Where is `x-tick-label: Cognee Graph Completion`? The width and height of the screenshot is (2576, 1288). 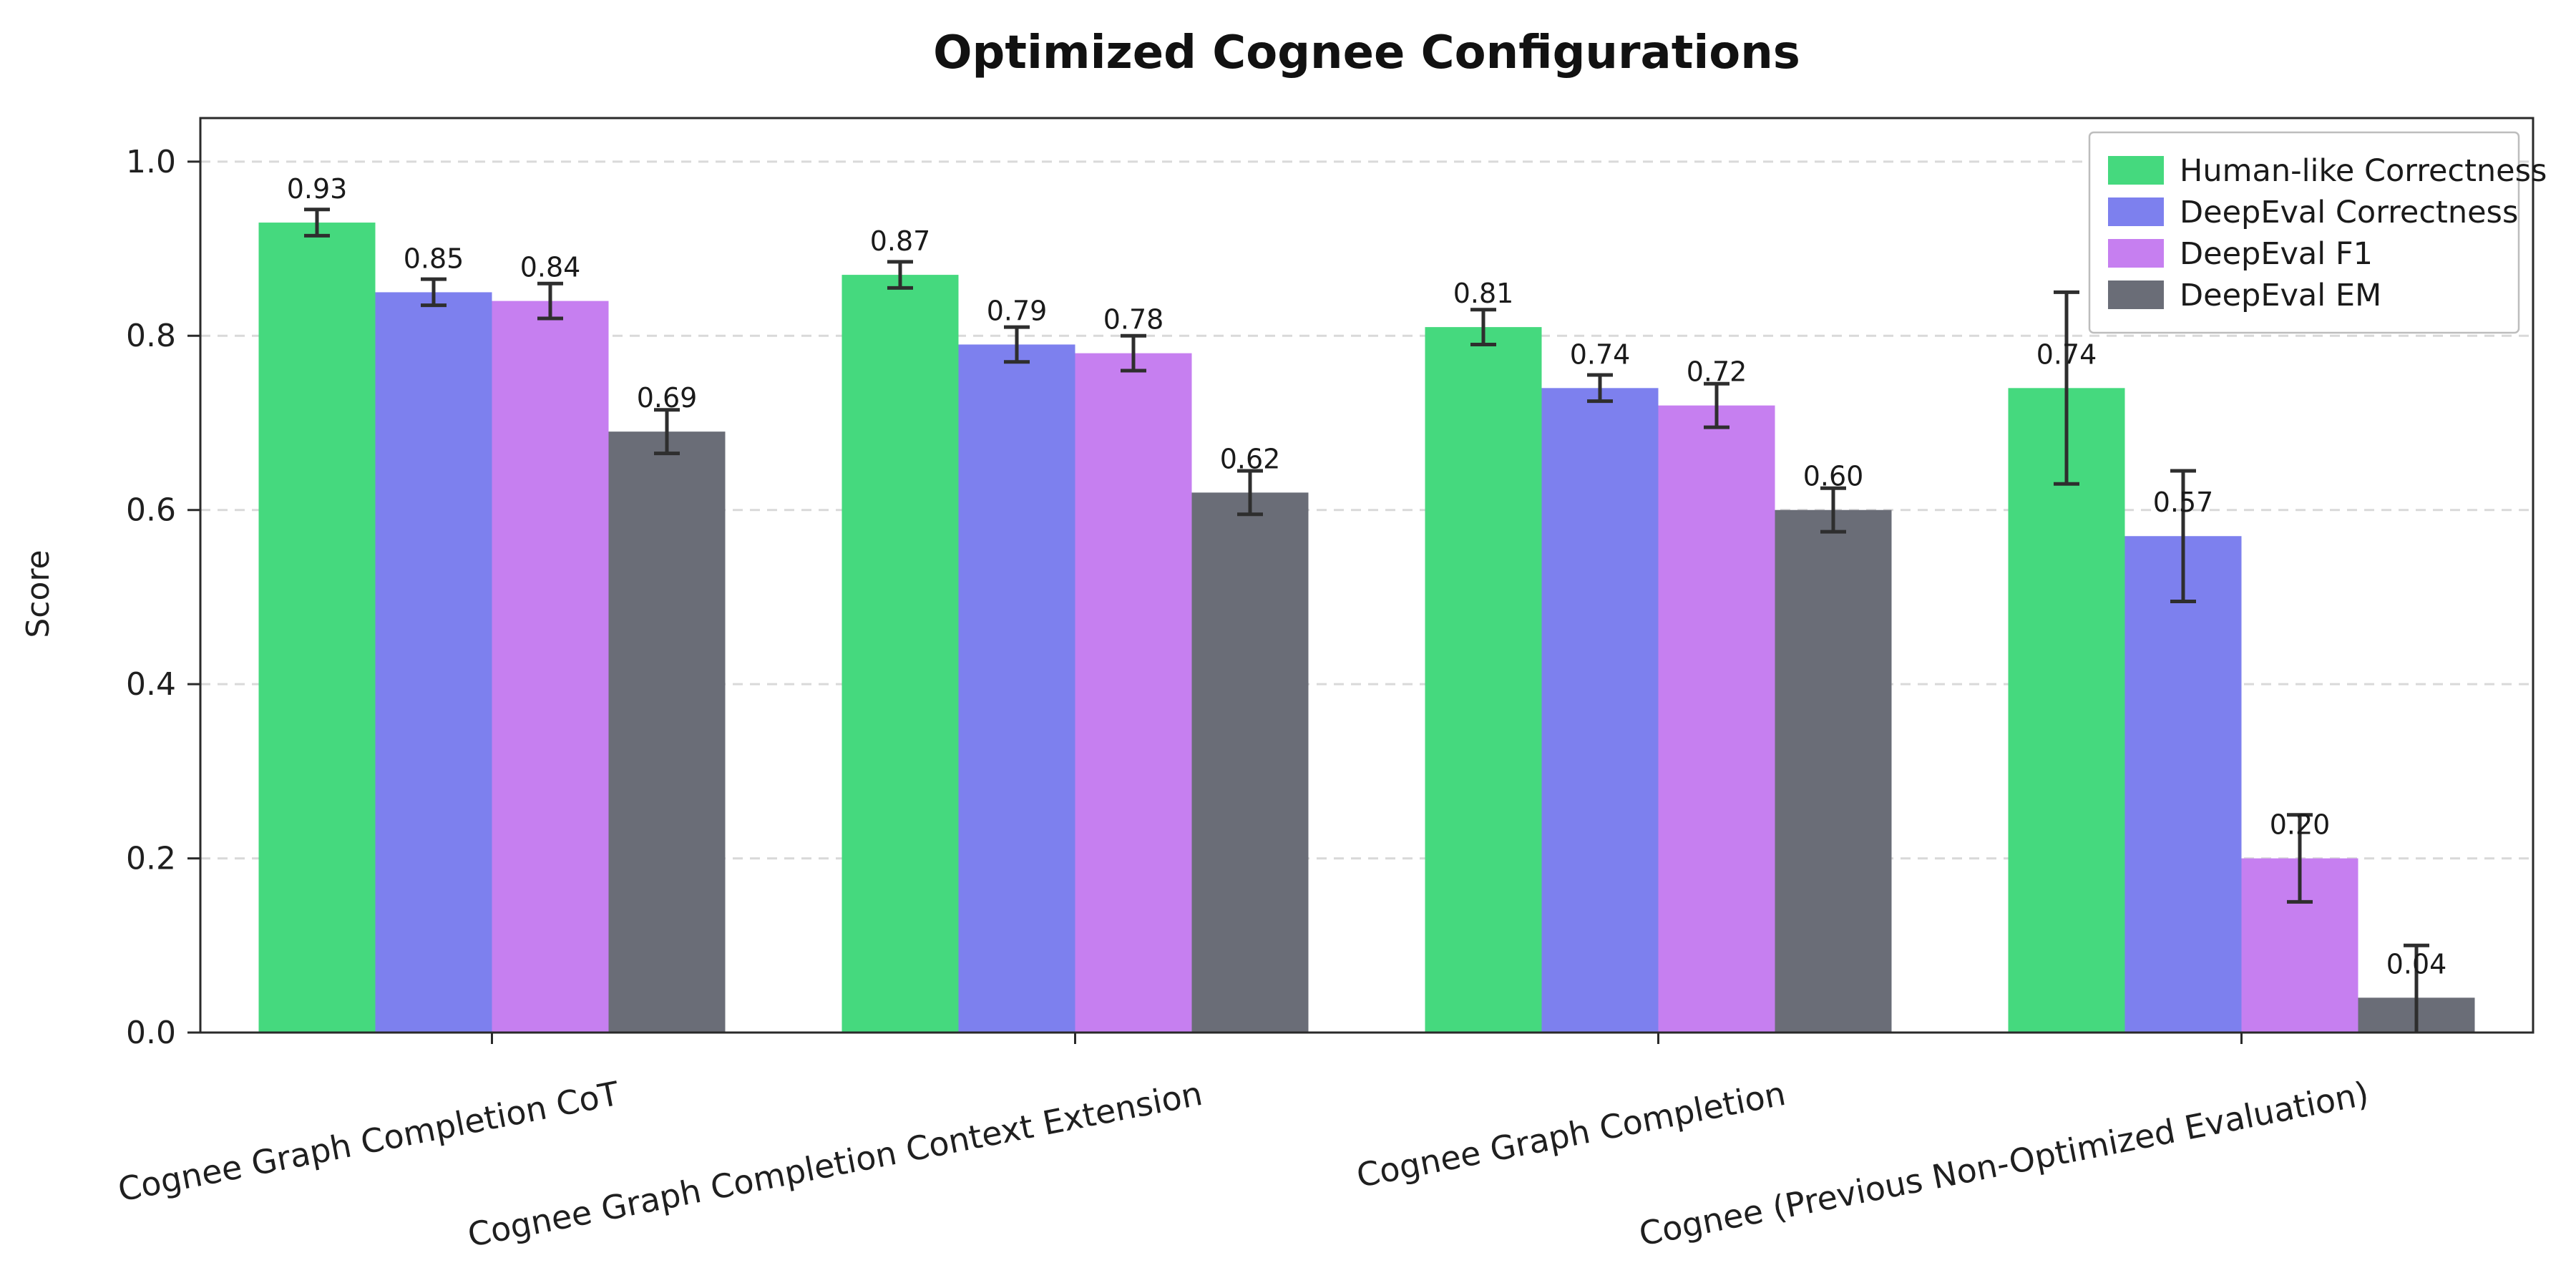 x-tick-label: Cognee Graph Completion is located at coordinates (1570, 1134).